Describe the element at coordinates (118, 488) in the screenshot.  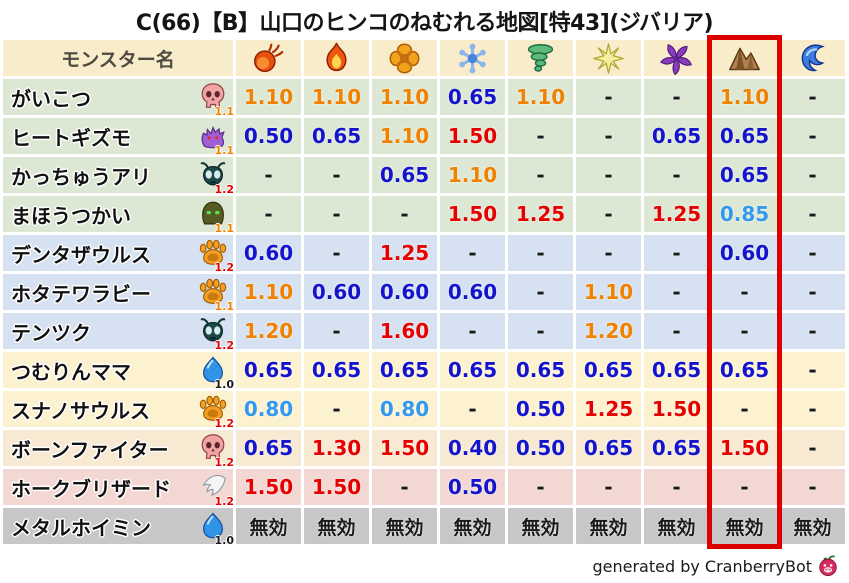
I see `monster-name-cell: ホークブリザード 1.2` at that location.